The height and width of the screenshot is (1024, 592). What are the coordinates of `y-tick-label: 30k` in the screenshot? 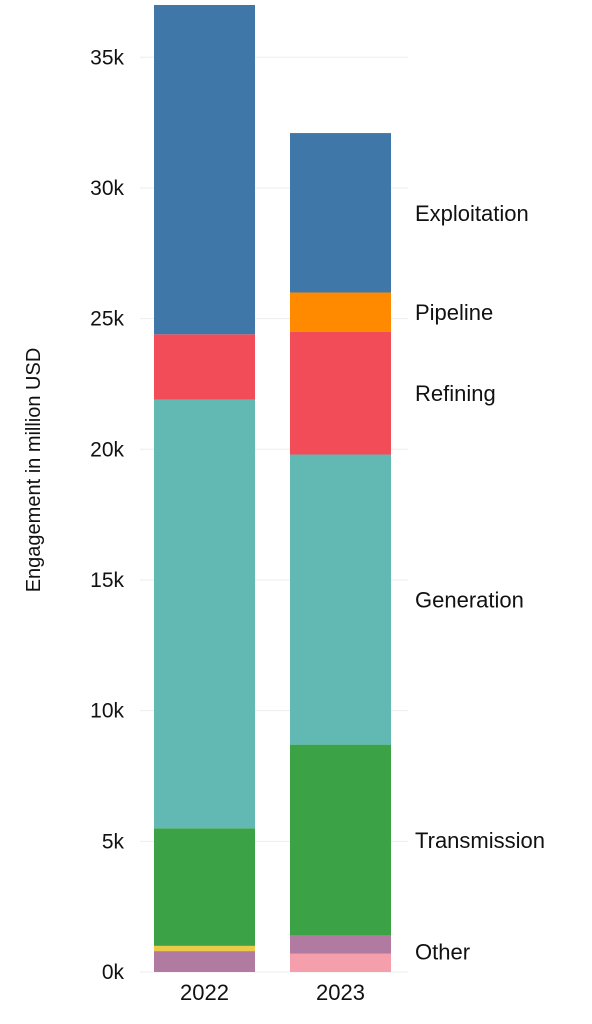 It's located at (107, 188).